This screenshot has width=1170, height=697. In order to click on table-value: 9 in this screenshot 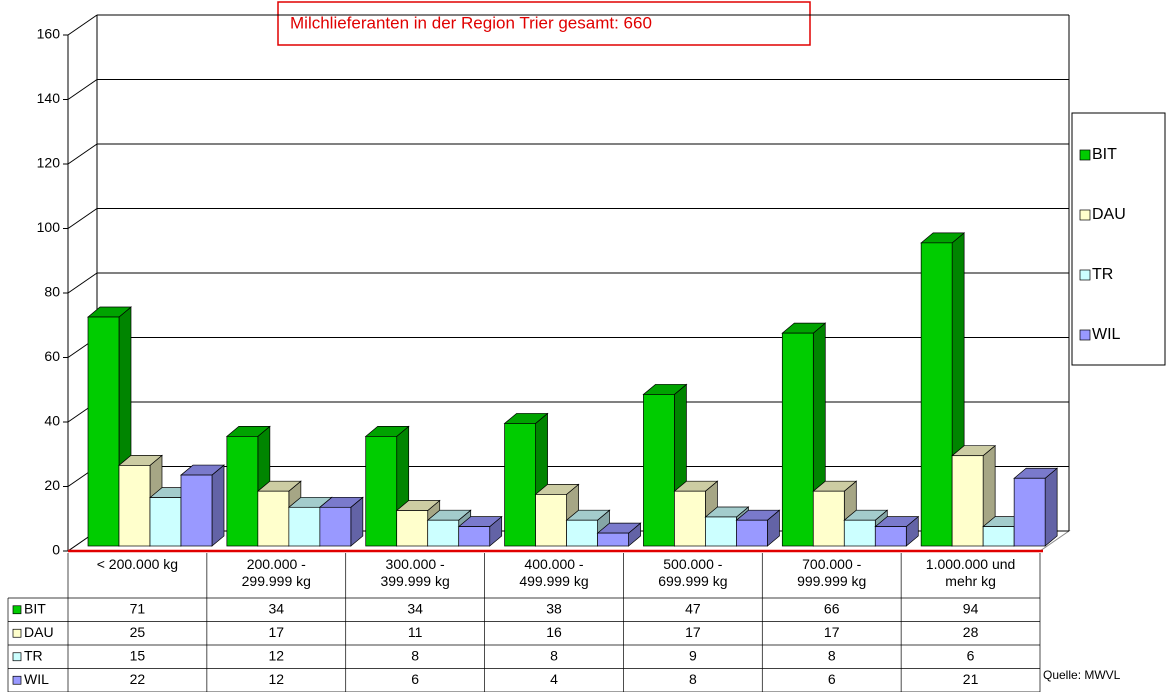, I will do `click(693, 655)`.